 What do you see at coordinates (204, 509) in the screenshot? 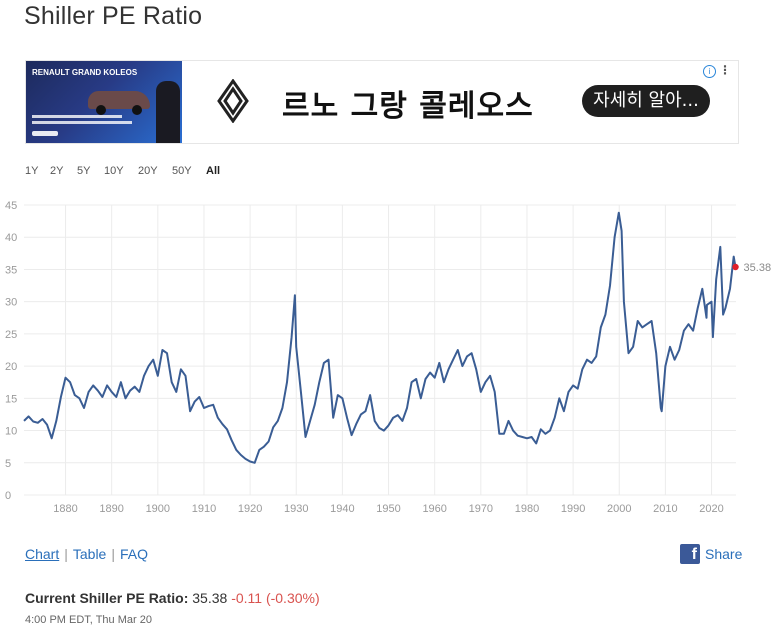
I see `x-tick-label: 1910` at bounding box center [204, 509].